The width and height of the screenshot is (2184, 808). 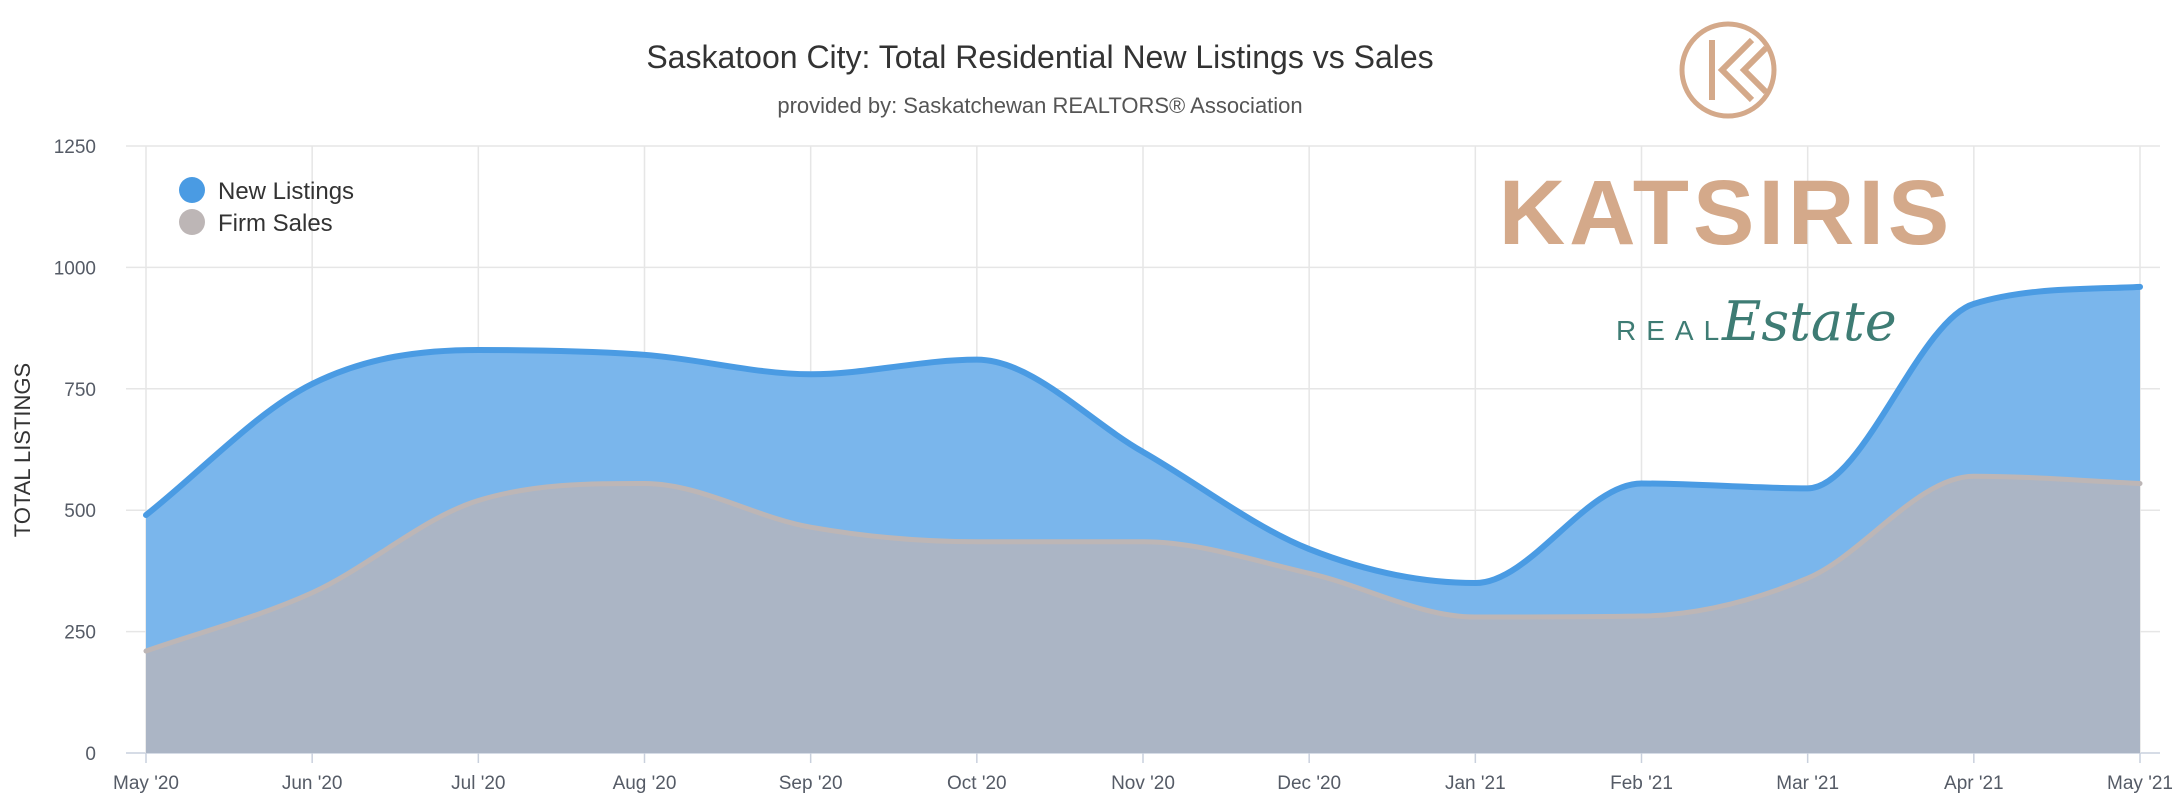 I want to click on x-tick-label: Nov '20, so click(x=1143, y=783).